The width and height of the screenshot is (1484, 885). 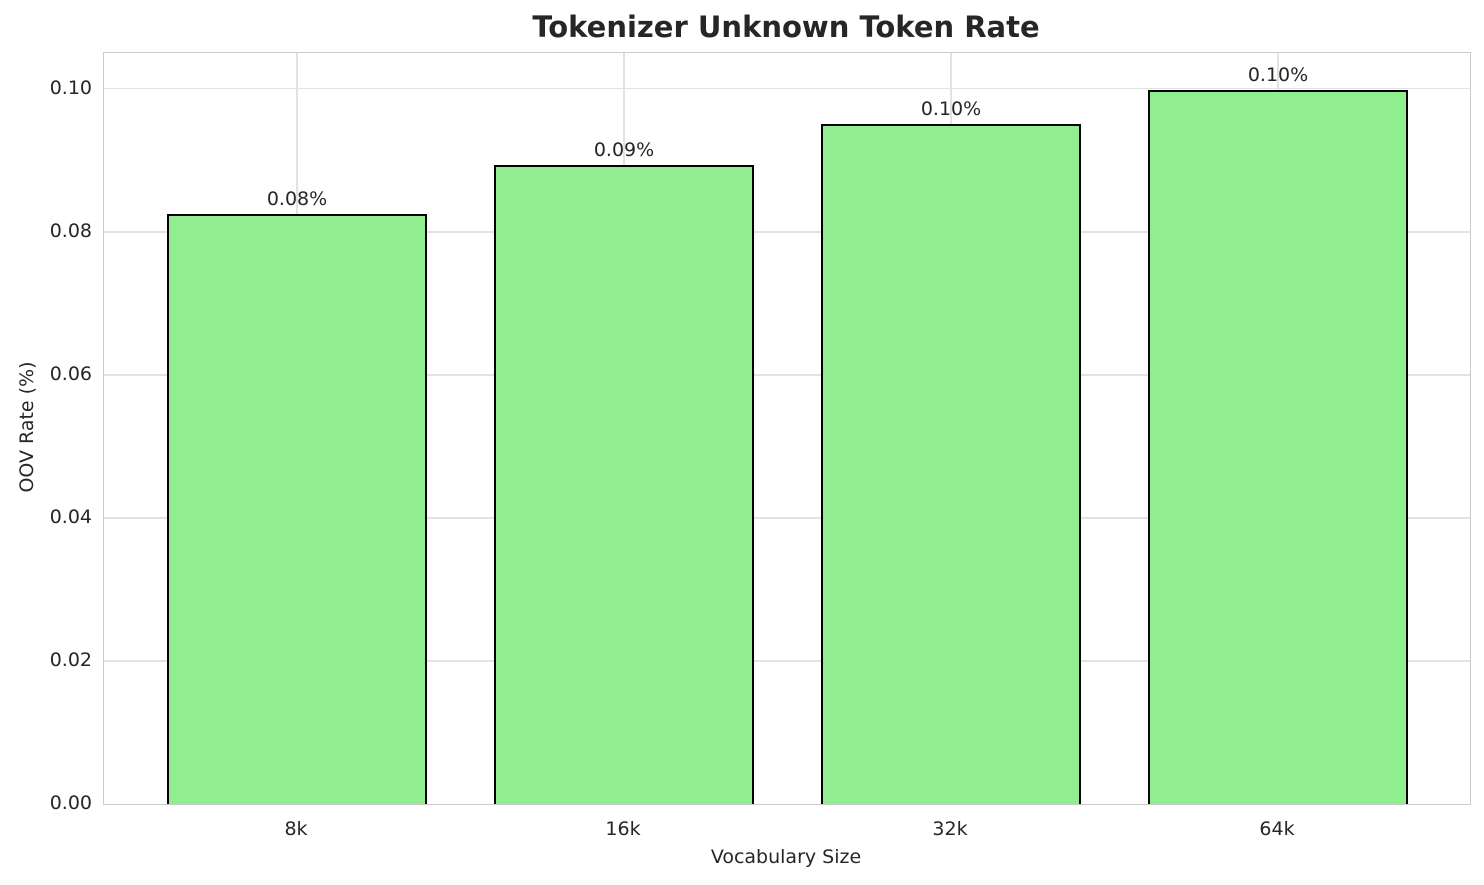 What do you see at coordinates (624, 484) in the screenshot?
I see `bar-16k` at bounding box center [624, 484].